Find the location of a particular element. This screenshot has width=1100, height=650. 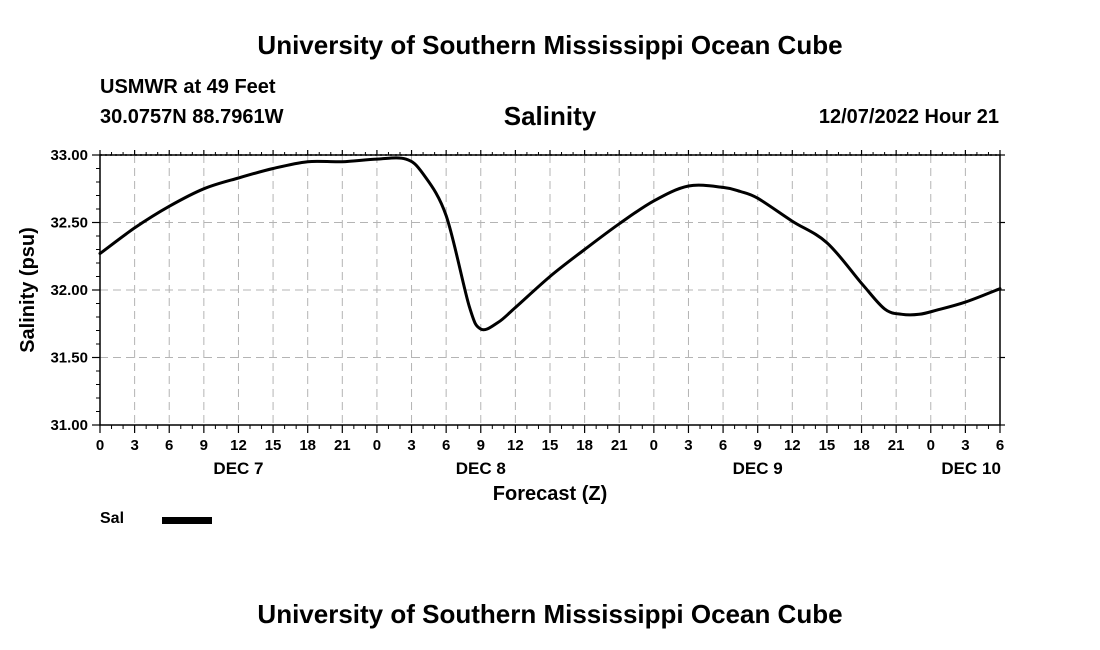

legend-line-swatch is located at coordinates (187, 520).